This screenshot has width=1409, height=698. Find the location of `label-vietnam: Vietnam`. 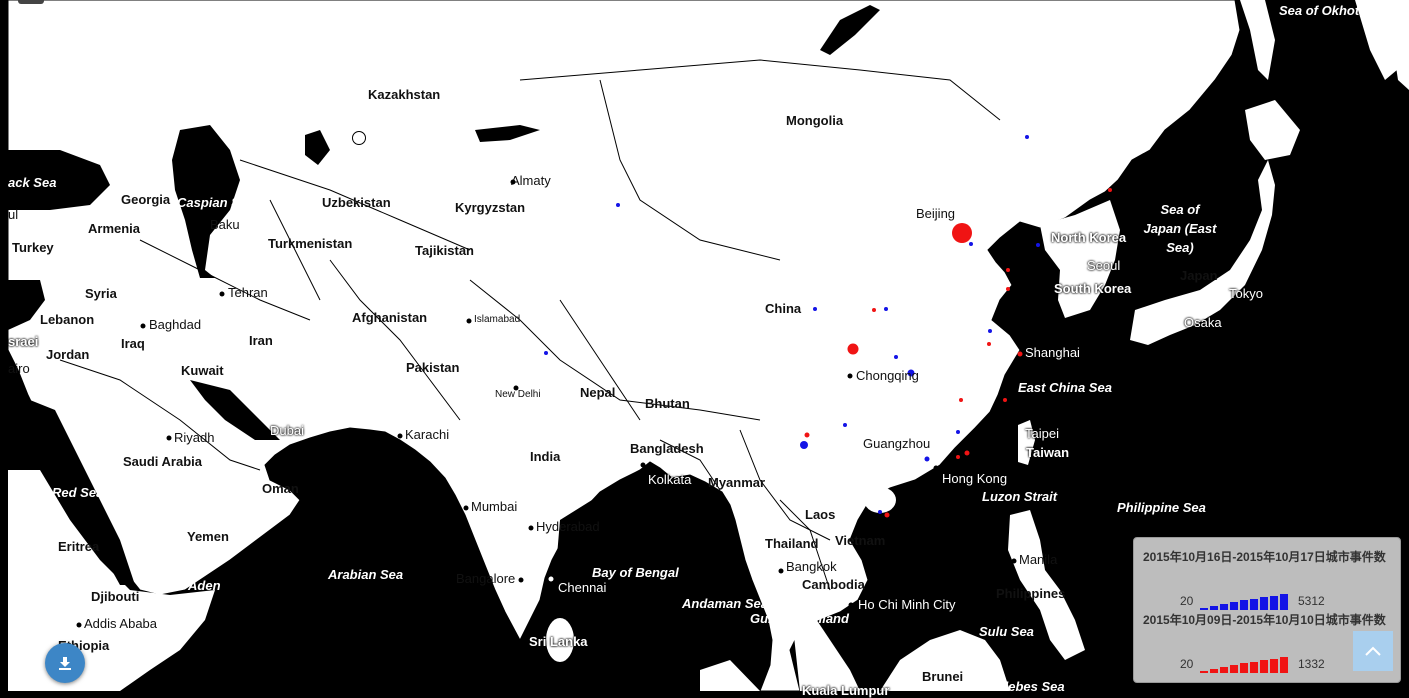

label-vietnam: Vietnam is located at coordinates (860, 540).